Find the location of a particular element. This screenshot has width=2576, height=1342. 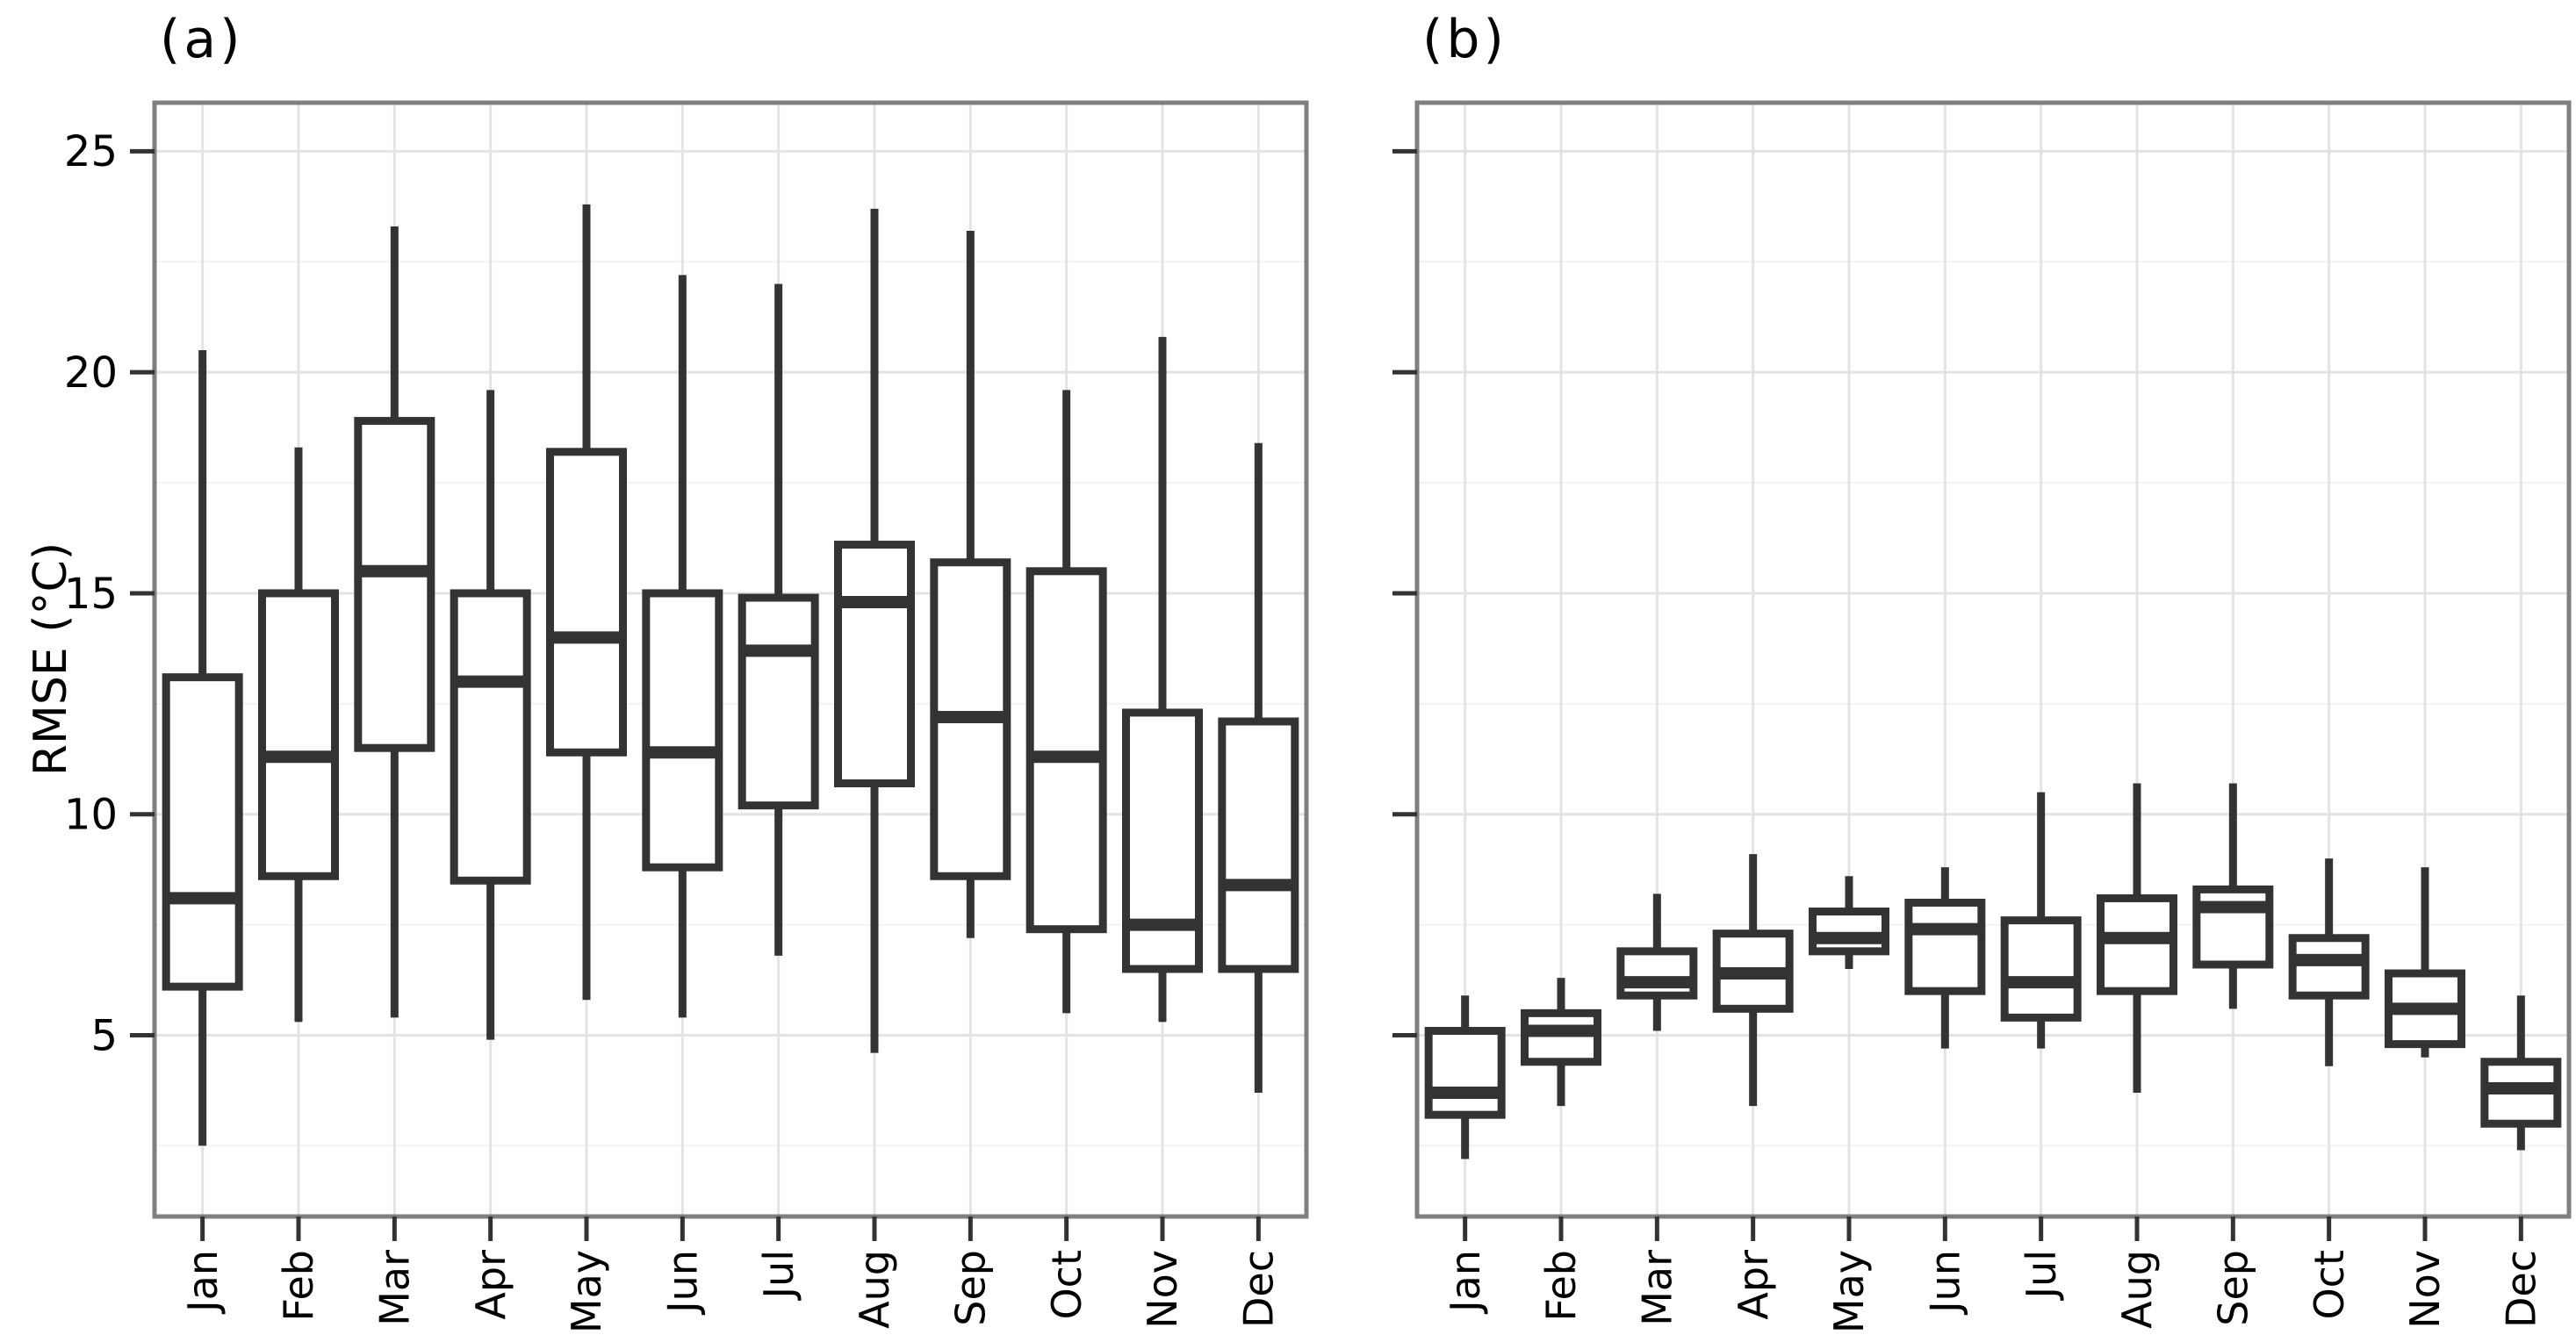

panel-b-title: (b) is located at coordinates (1464, 39).